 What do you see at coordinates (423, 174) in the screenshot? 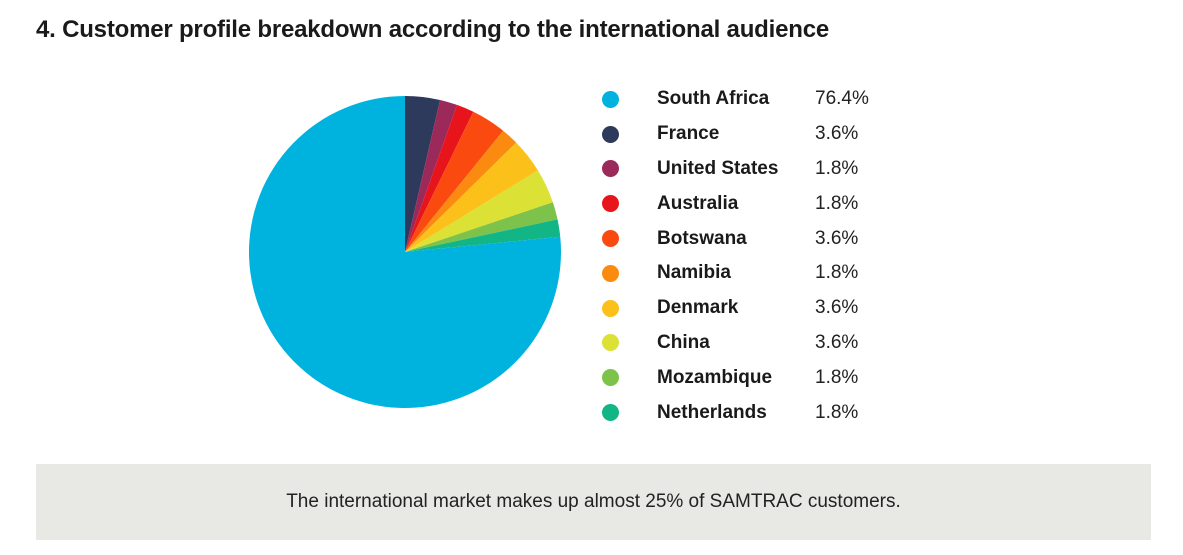
I see `pie-slice-france` at bounding box center [423, 174].